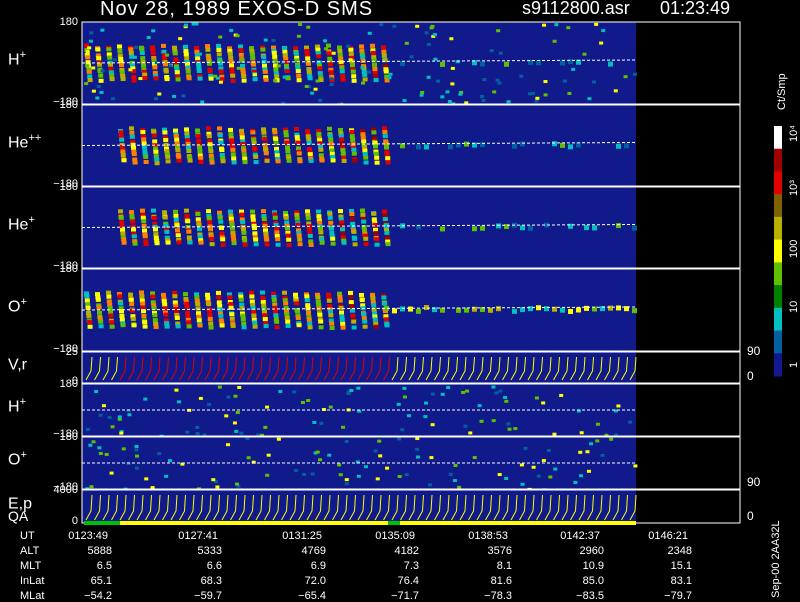 This screenshot has height=602, width=800. Describe the element at coordinates (498, 596) in the screenshot. I see `table-cell: −78.3` at that location.